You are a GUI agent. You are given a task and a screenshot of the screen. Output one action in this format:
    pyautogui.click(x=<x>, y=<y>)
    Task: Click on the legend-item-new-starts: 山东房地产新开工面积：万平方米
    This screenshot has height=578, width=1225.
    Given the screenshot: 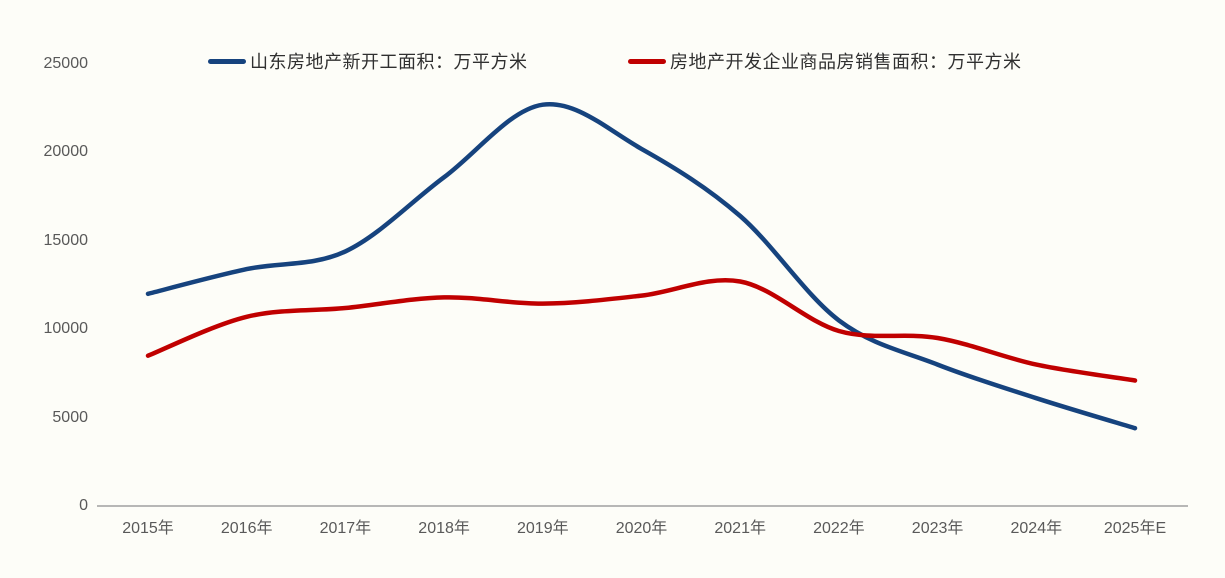 What is the action you would take?
    pyautogui.click(x=368, y=61)
    